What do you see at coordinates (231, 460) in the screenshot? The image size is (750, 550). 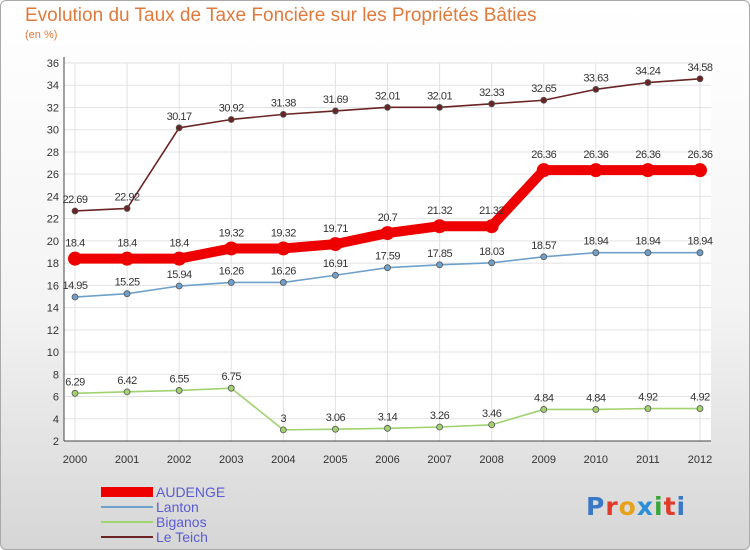 I see `x-tick-label: 2003` at bounding box center [231, 460].